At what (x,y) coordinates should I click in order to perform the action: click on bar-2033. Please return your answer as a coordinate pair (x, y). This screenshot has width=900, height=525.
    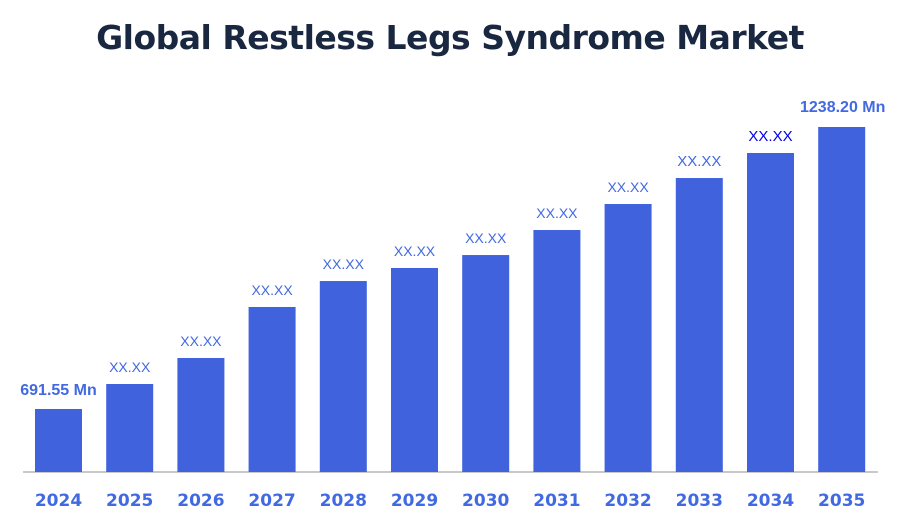
    Looking at the image, I should click on (699, 325).